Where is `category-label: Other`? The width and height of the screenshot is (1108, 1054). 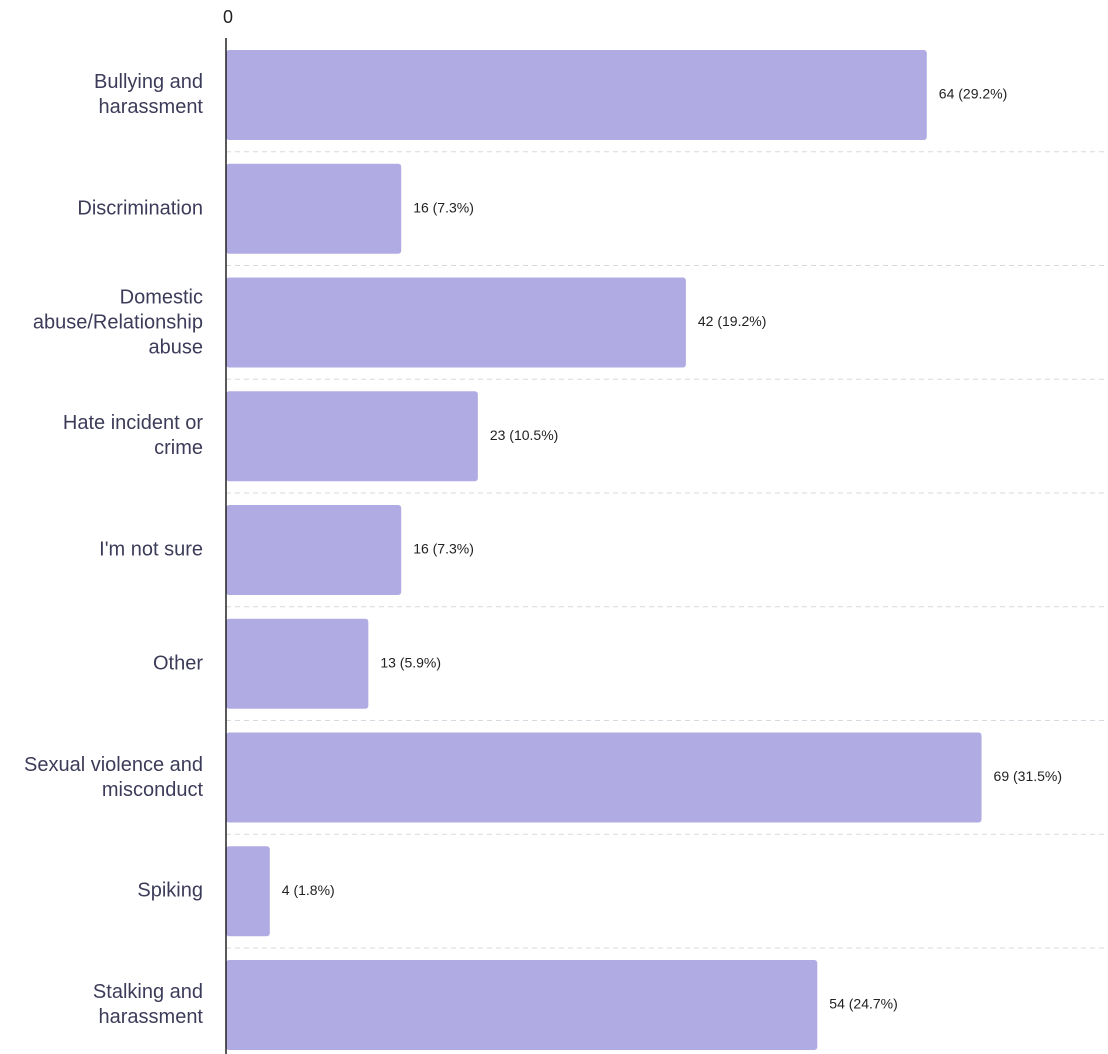
category-label: Other is located at coordinates (177, 663).